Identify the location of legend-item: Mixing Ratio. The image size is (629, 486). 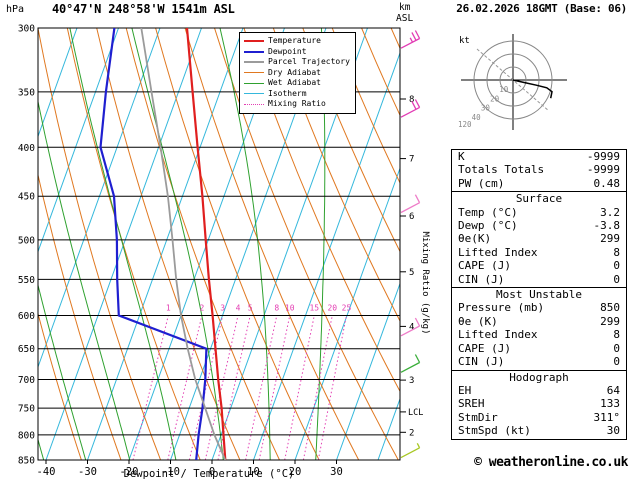
(297, 104).